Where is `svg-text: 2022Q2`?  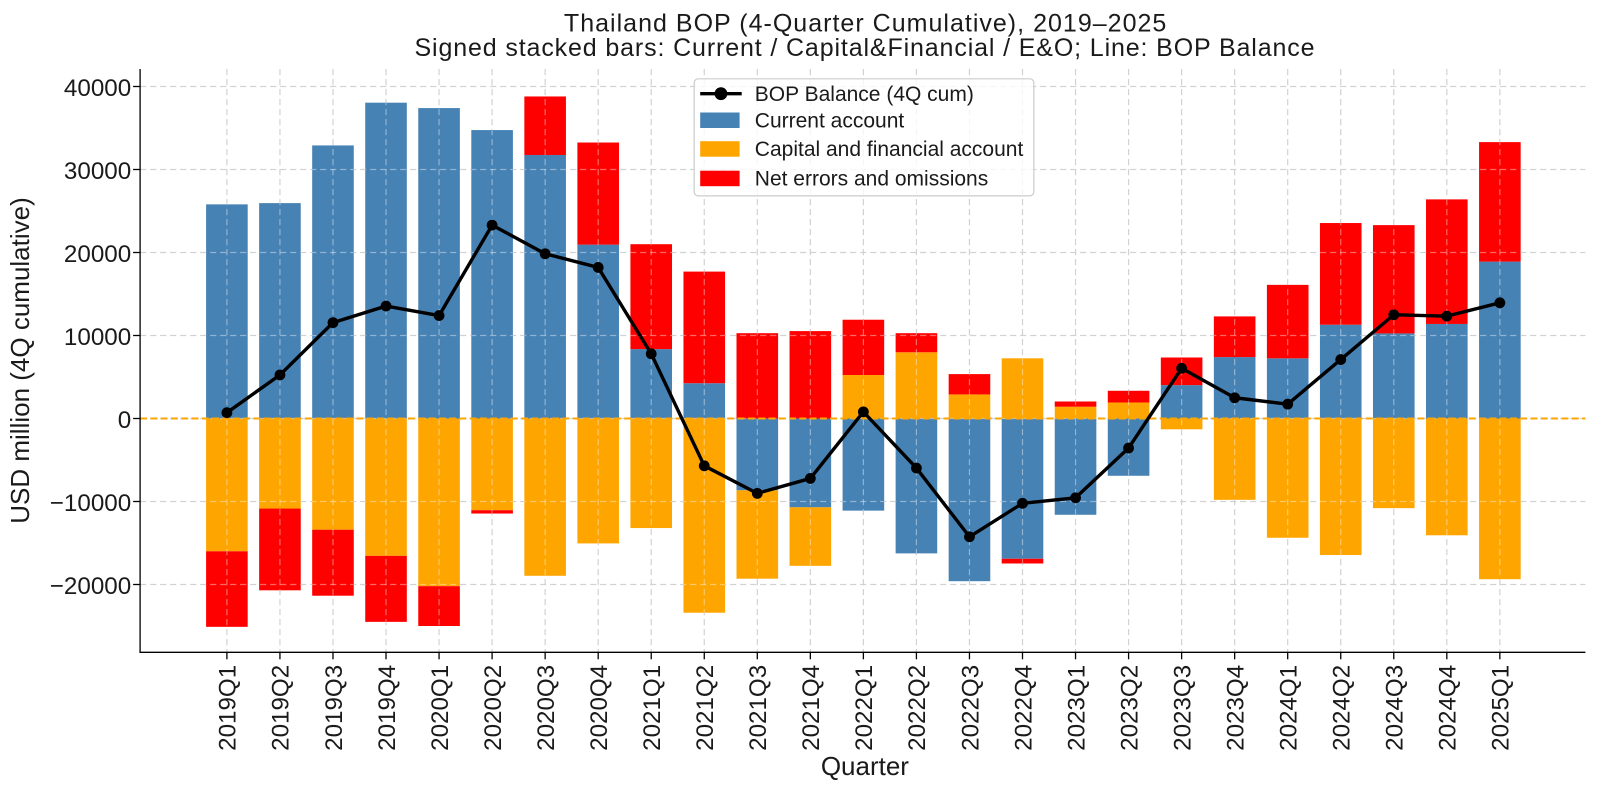 svg-text: 2022Q2 is located at coordinates (917, 708).